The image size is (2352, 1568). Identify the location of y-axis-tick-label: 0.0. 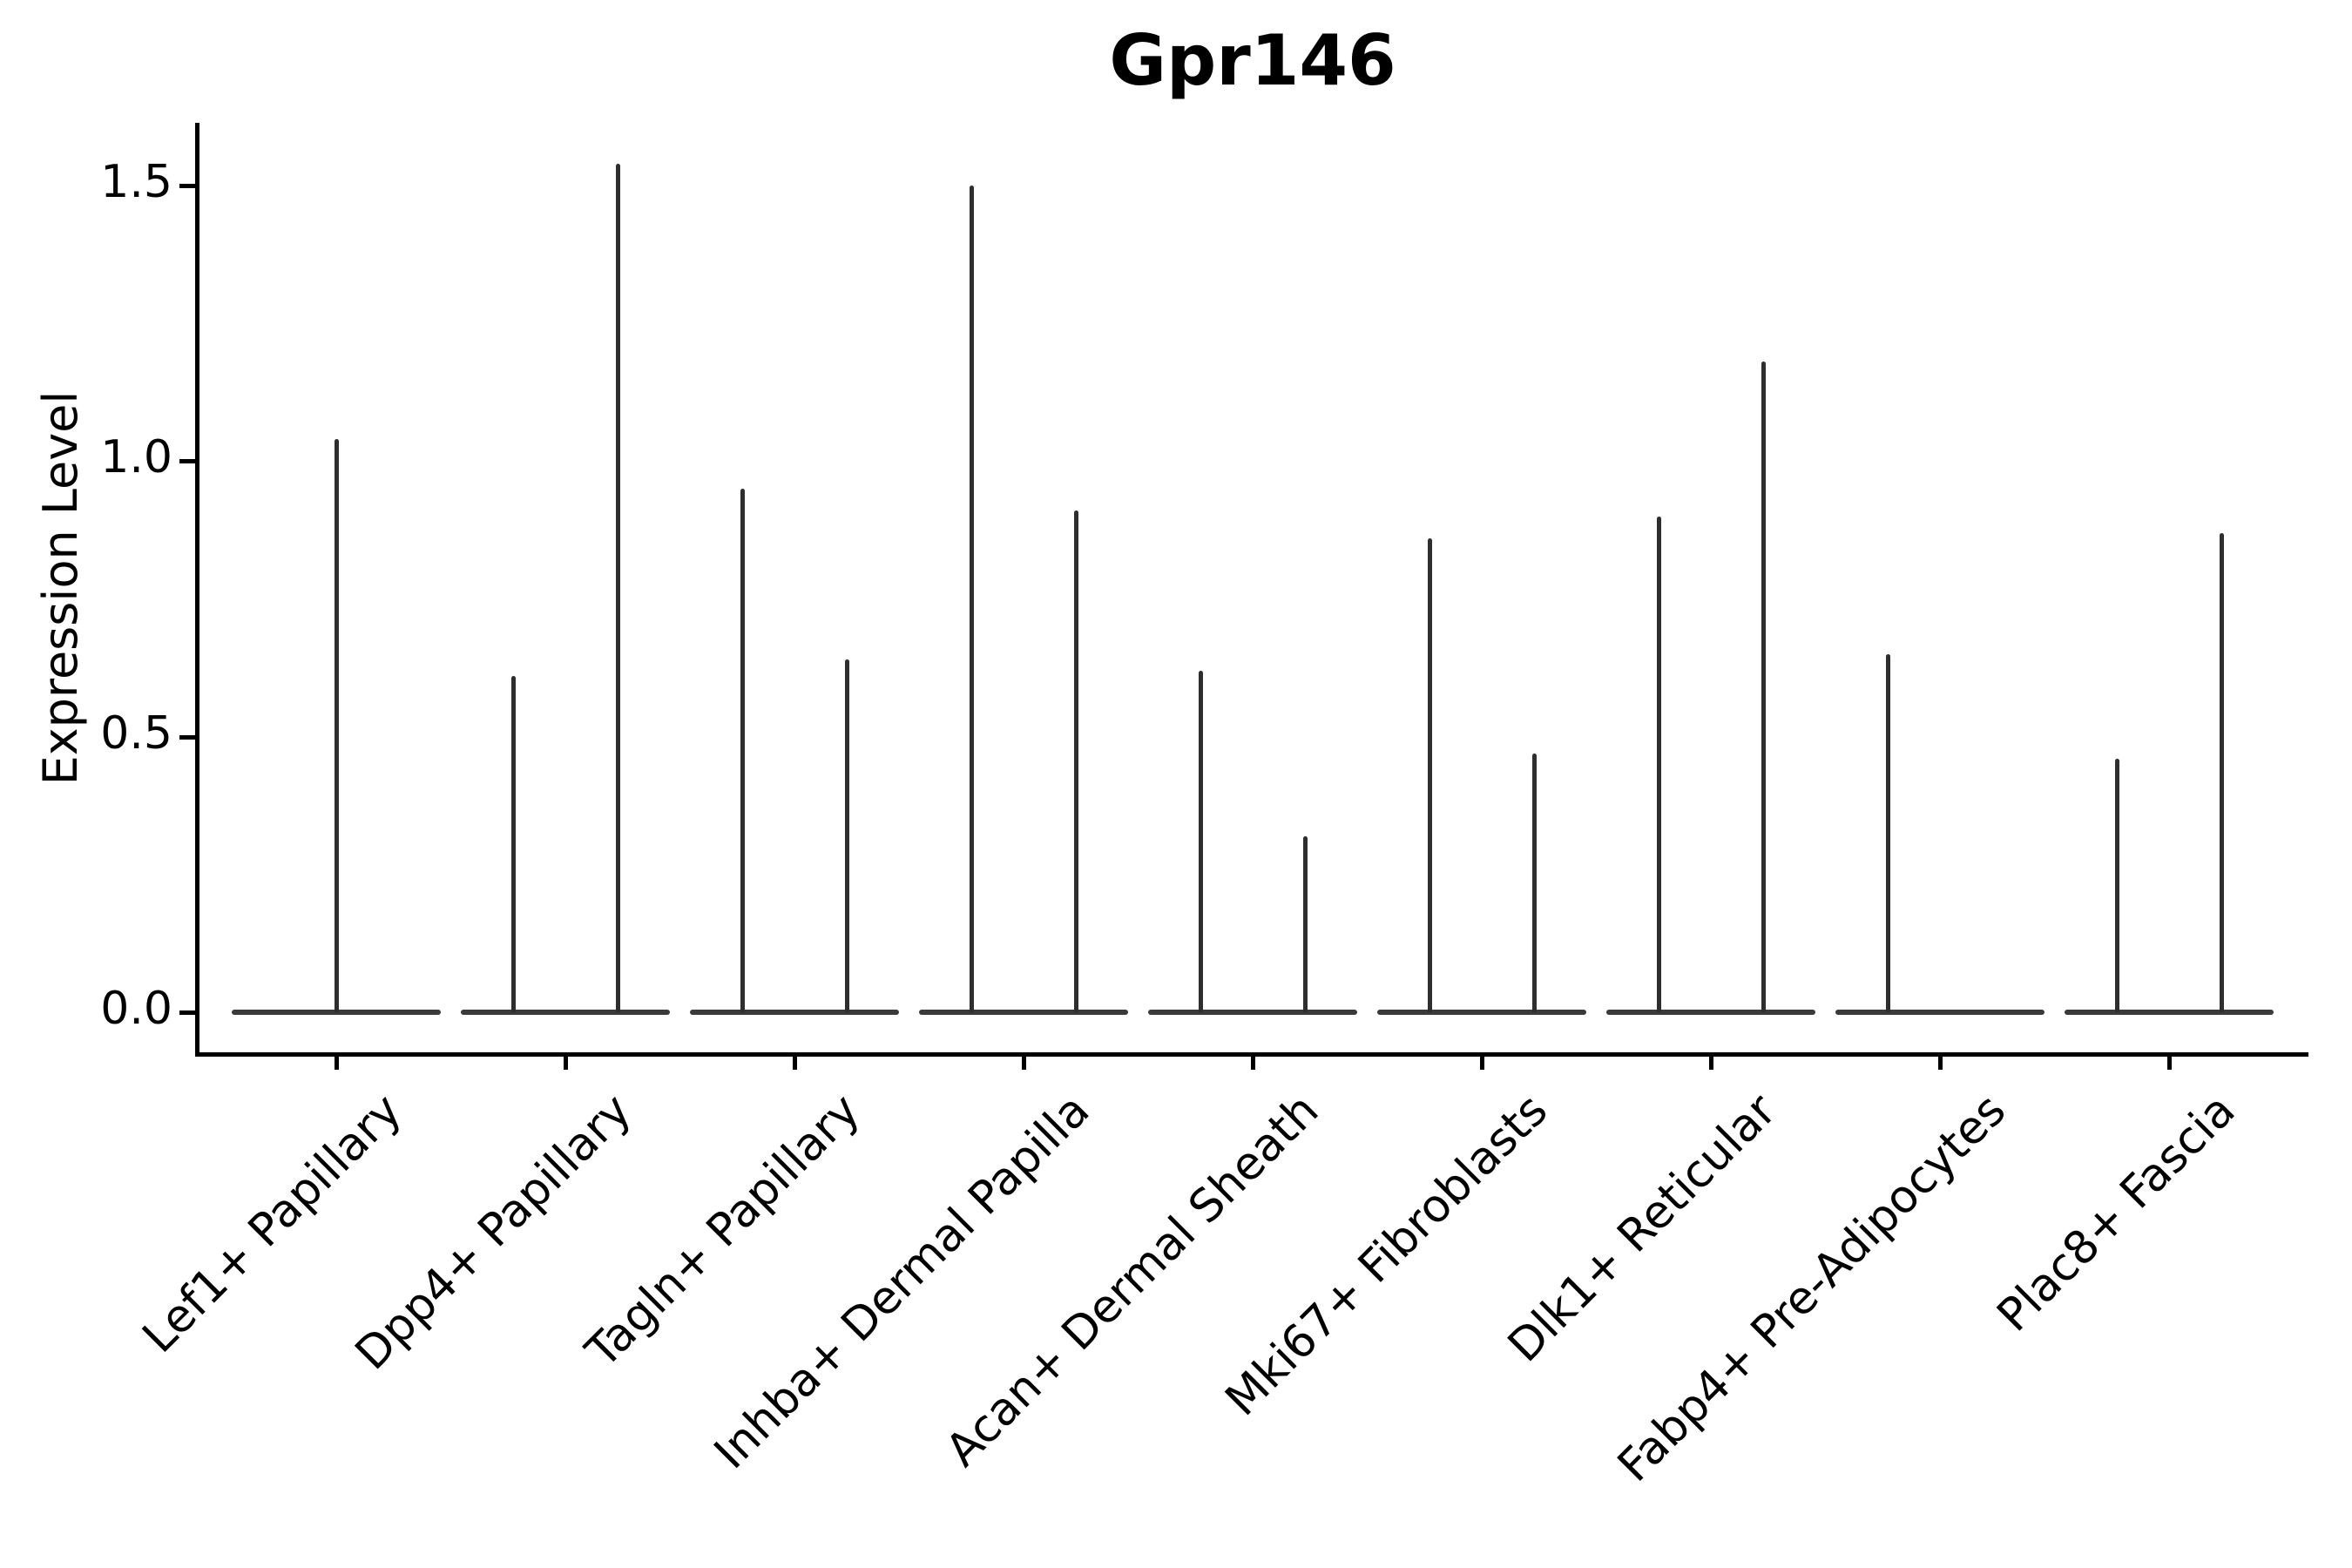
(136, 1009).